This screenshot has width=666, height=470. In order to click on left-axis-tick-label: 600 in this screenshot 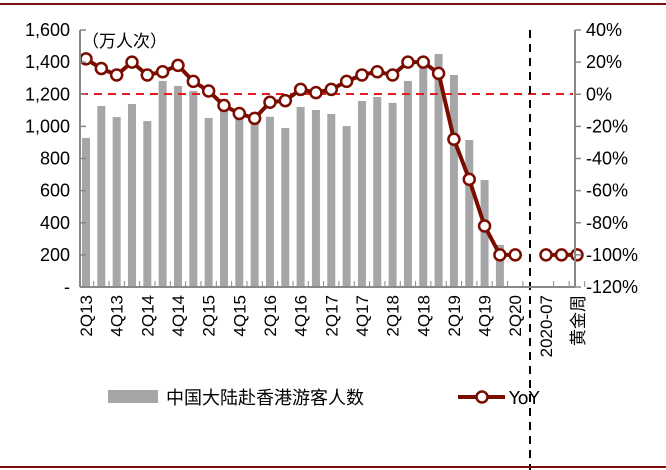, I will do `click(55, 191)`.